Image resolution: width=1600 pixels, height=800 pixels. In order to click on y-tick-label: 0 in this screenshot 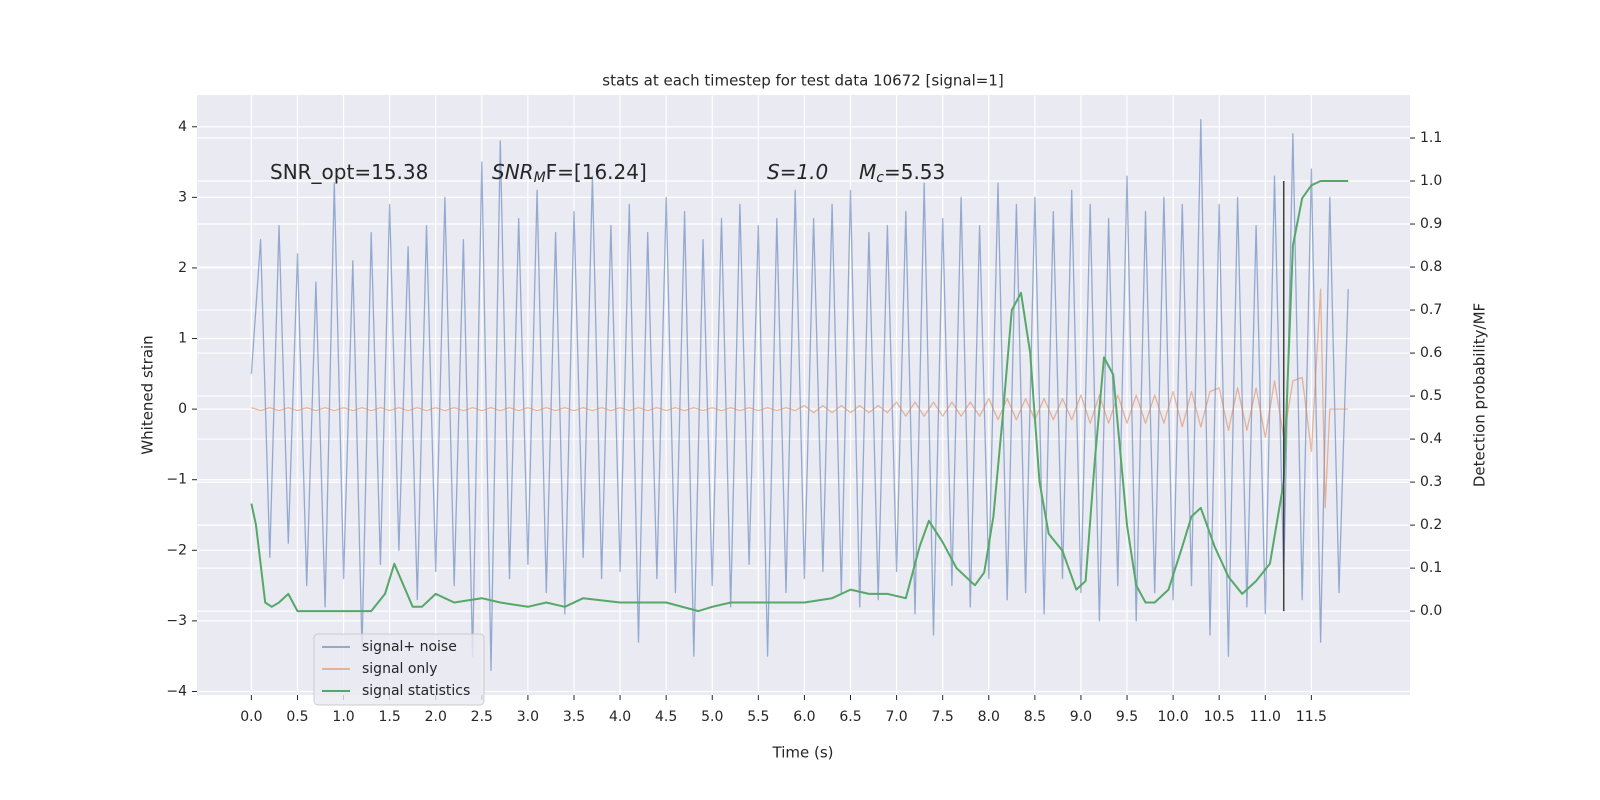, I will do `click(182, 409)`.